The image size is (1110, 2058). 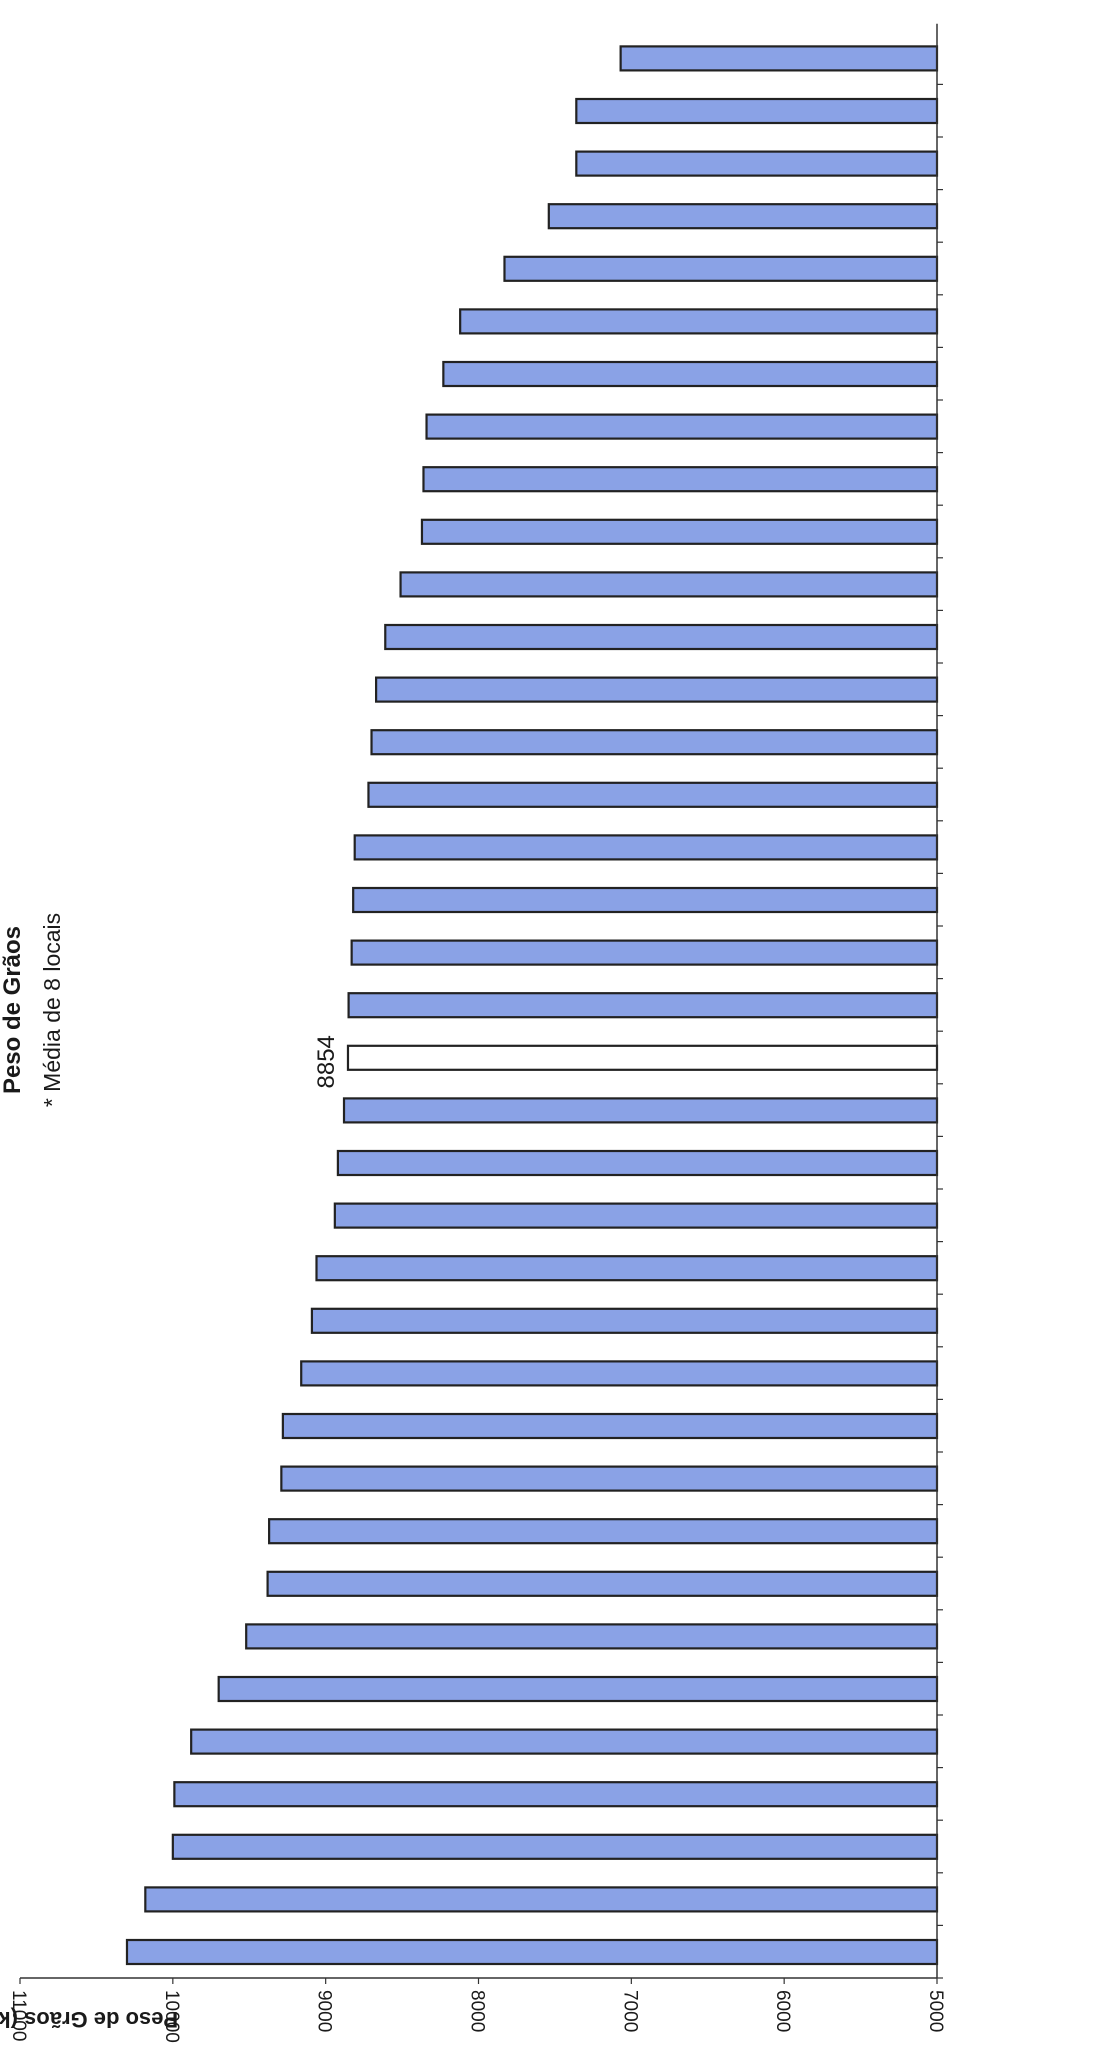 What do you see at coordinates (324, 2011) in the screenshot?
I see `value-tick-label: 9000` at bounding box center [324, 2011].